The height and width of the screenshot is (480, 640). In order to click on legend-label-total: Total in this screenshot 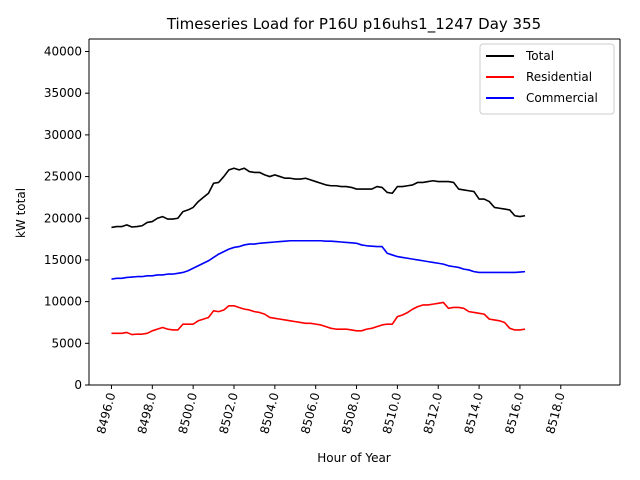, I will do `click(539, 56)`.